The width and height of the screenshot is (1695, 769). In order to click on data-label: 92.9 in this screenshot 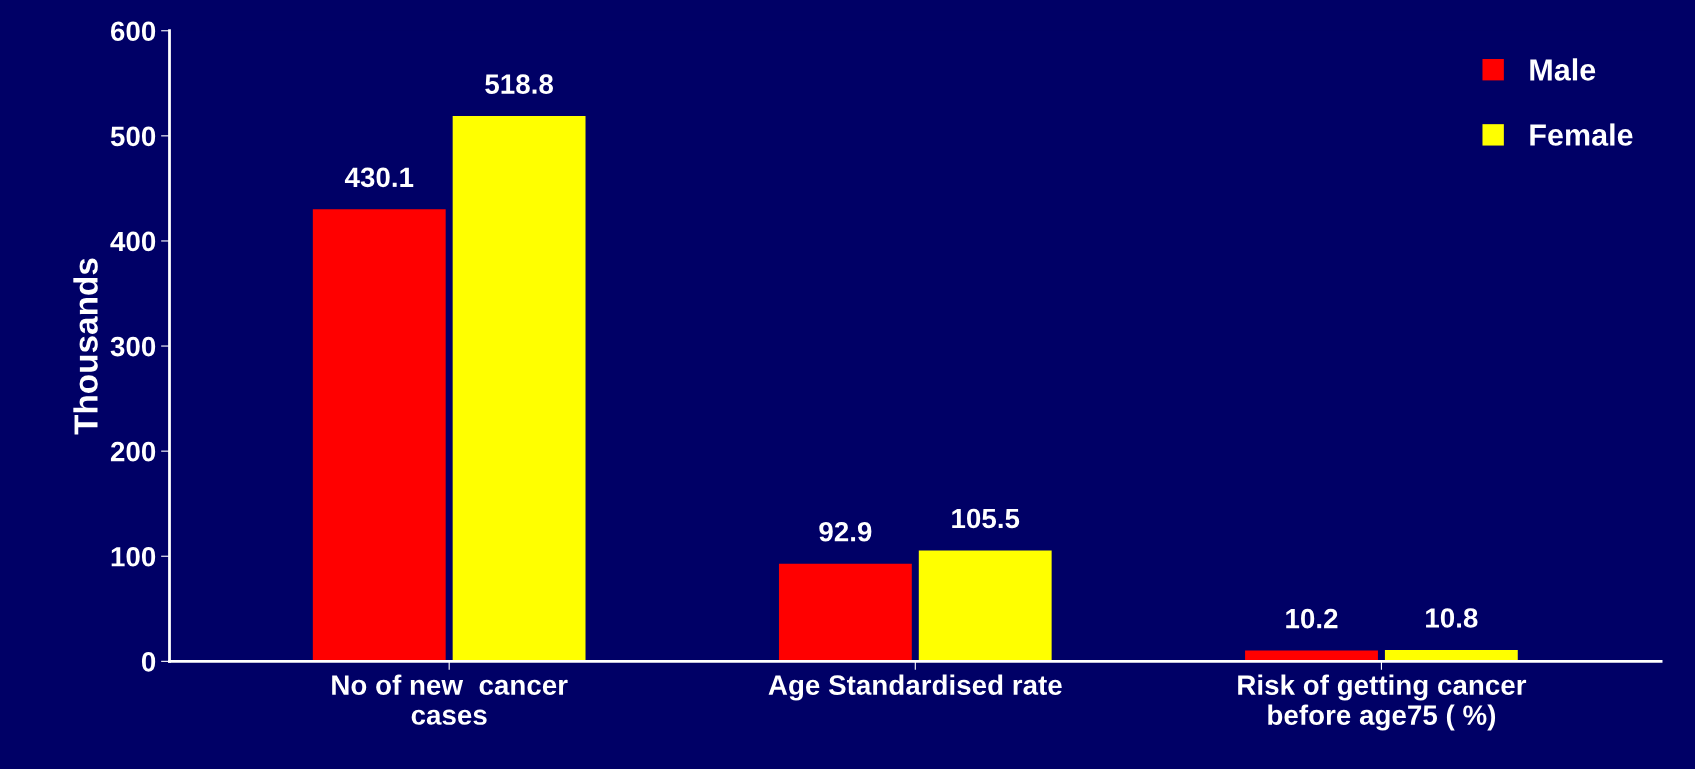, I will do `click(845, 531)`.